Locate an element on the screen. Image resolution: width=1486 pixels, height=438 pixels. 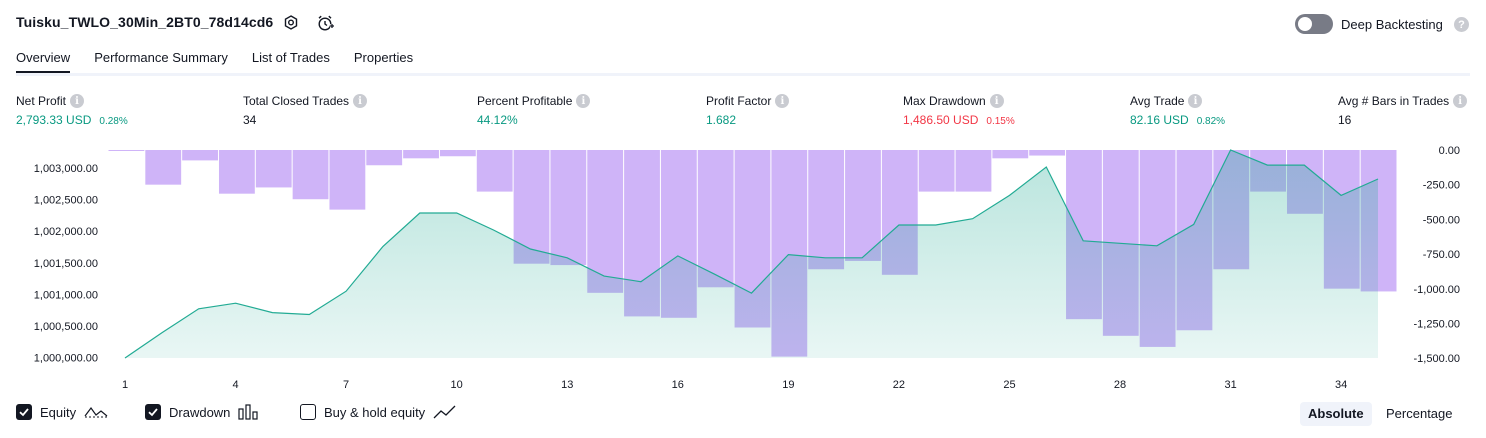
right-axis-tick-label: -750.00 is located at coordinates (1441, 255).